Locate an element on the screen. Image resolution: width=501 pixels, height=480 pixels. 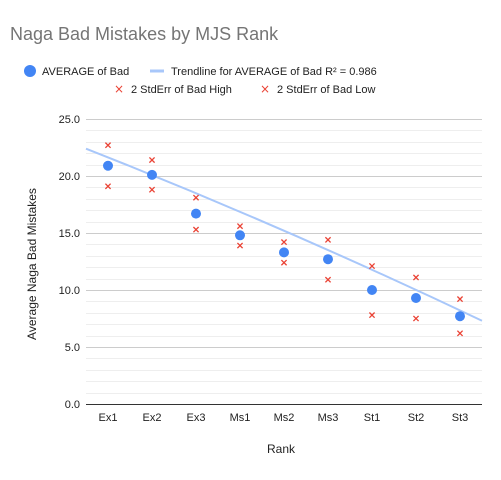
legend-label-high: 2 StdErr of Bad High is located at coordinates (181, 90).